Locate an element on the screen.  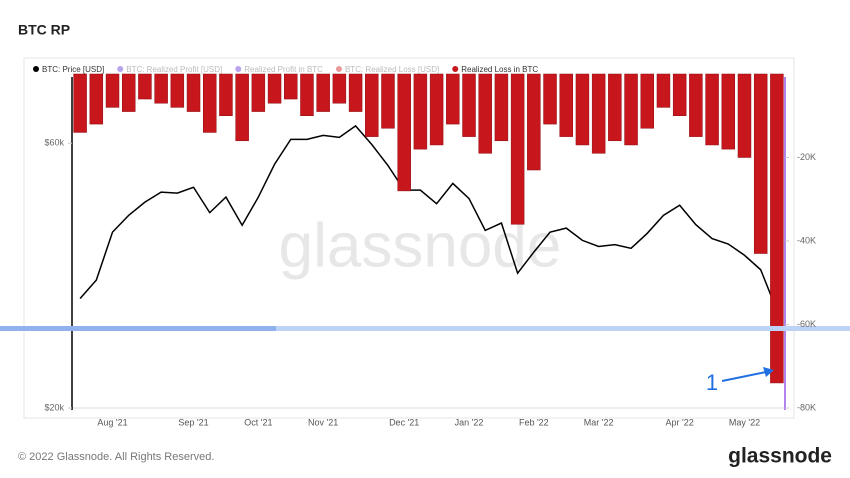
legend-label: Realized Loss in BTC is located at coordinates (499, 69).